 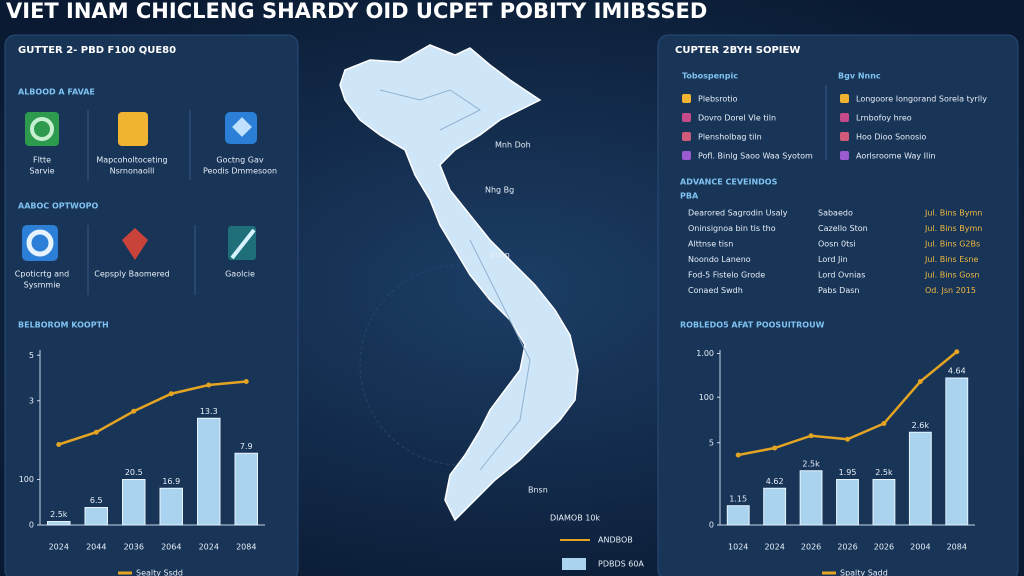 I want to click on y-tick-label: 1.00, so click(x=705, y=353).